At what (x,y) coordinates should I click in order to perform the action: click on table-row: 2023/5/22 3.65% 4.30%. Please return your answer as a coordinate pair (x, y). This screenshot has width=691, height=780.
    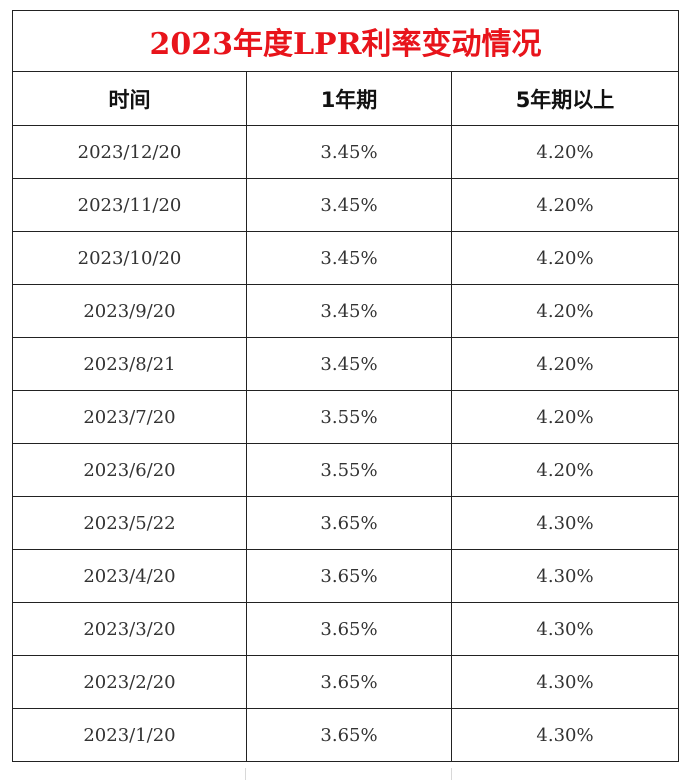
    Looking at the image, I should click on (345, 523).